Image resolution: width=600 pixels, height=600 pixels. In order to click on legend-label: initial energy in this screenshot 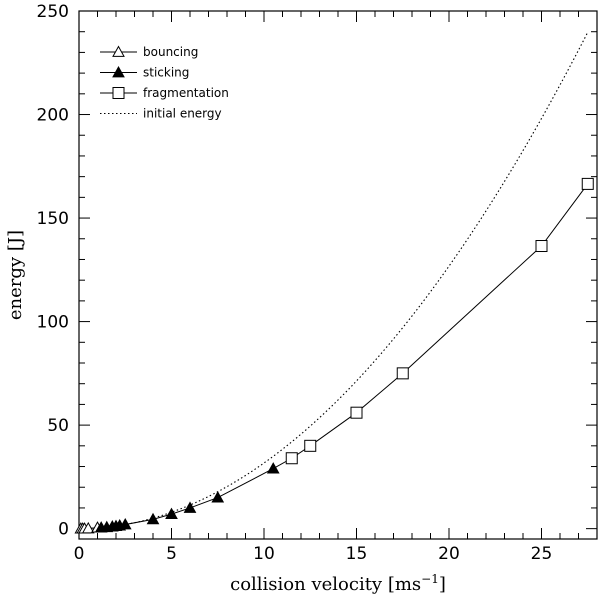, I will do `click(182, 114)`.